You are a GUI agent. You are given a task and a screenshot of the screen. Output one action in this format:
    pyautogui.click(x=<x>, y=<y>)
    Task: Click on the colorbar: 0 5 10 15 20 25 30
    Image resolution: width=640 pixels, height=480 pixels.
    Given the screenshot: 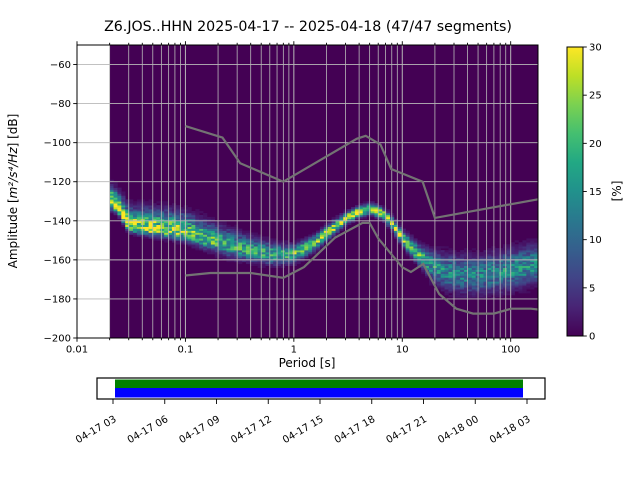 What is the action you would take?
    pyautogui.click(x=584, y=193)
    